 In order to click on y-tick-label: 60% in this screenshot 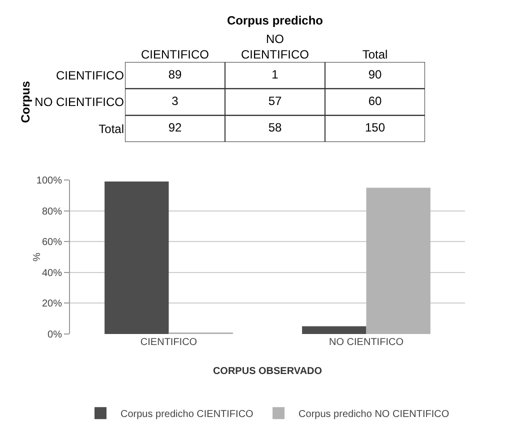, I will do `click(52, 242)`.